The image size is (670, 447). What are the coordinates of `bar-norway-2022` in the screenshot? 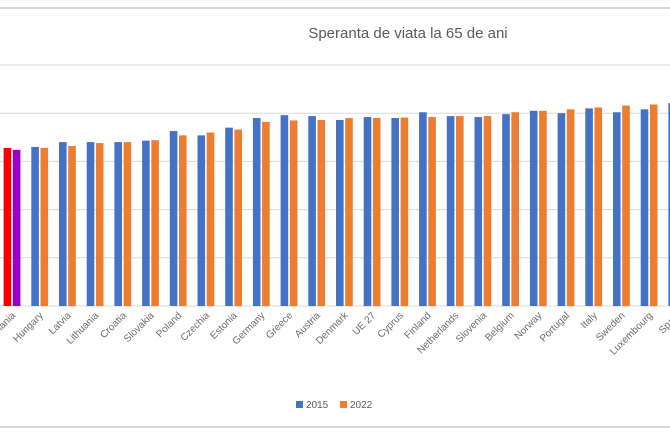 It's located at (543, 208).